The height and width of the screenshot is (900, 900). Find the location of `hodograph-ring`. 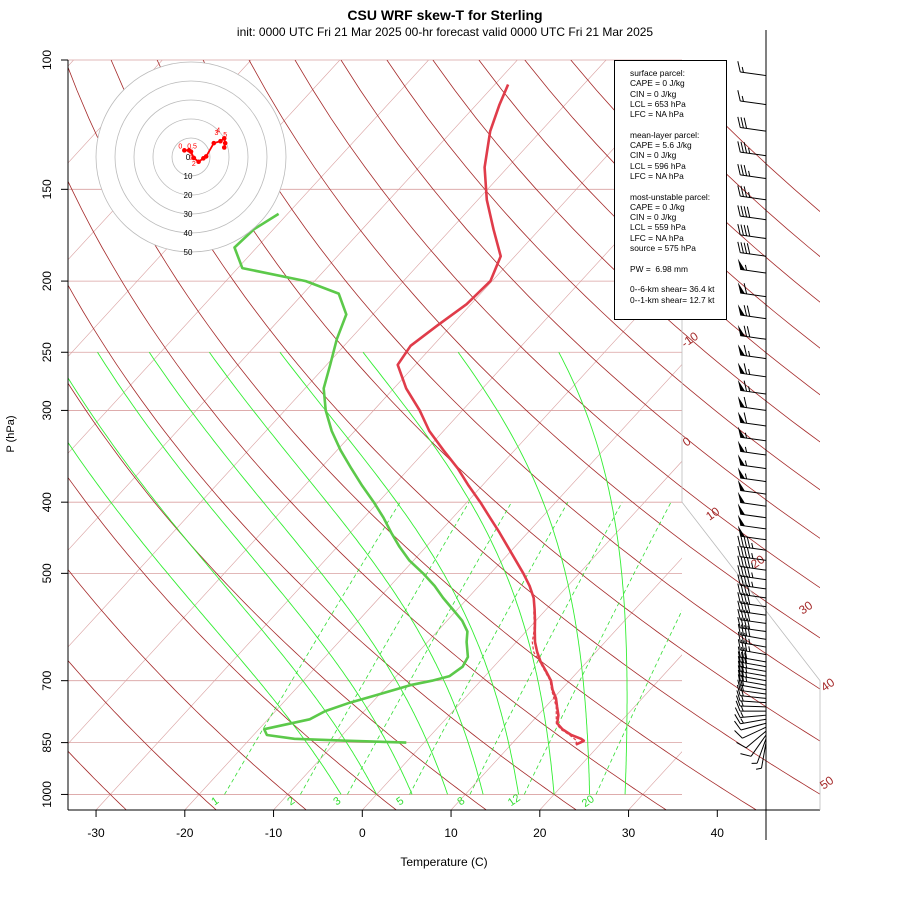

hodograph-ring is located at coordinates (191, 157).